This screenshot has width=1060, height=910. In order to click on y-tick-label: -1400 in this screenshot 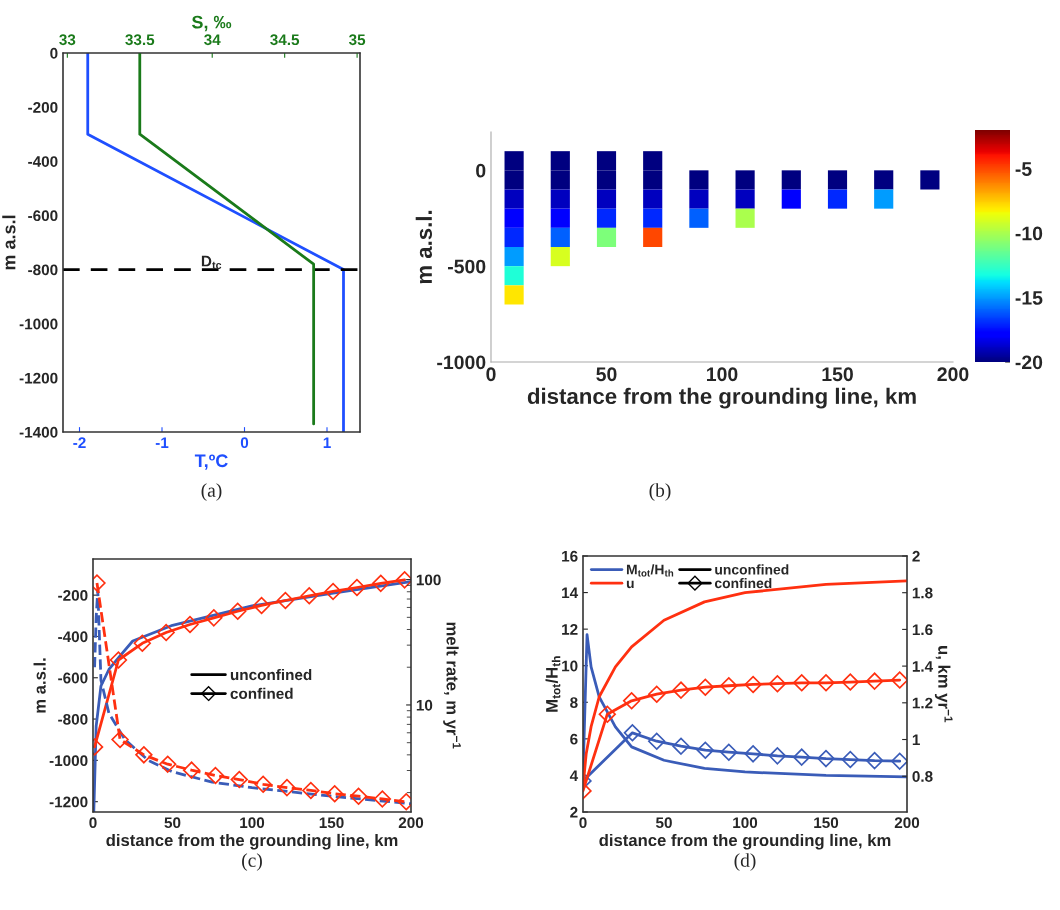, I will do `click(38, 432)`.